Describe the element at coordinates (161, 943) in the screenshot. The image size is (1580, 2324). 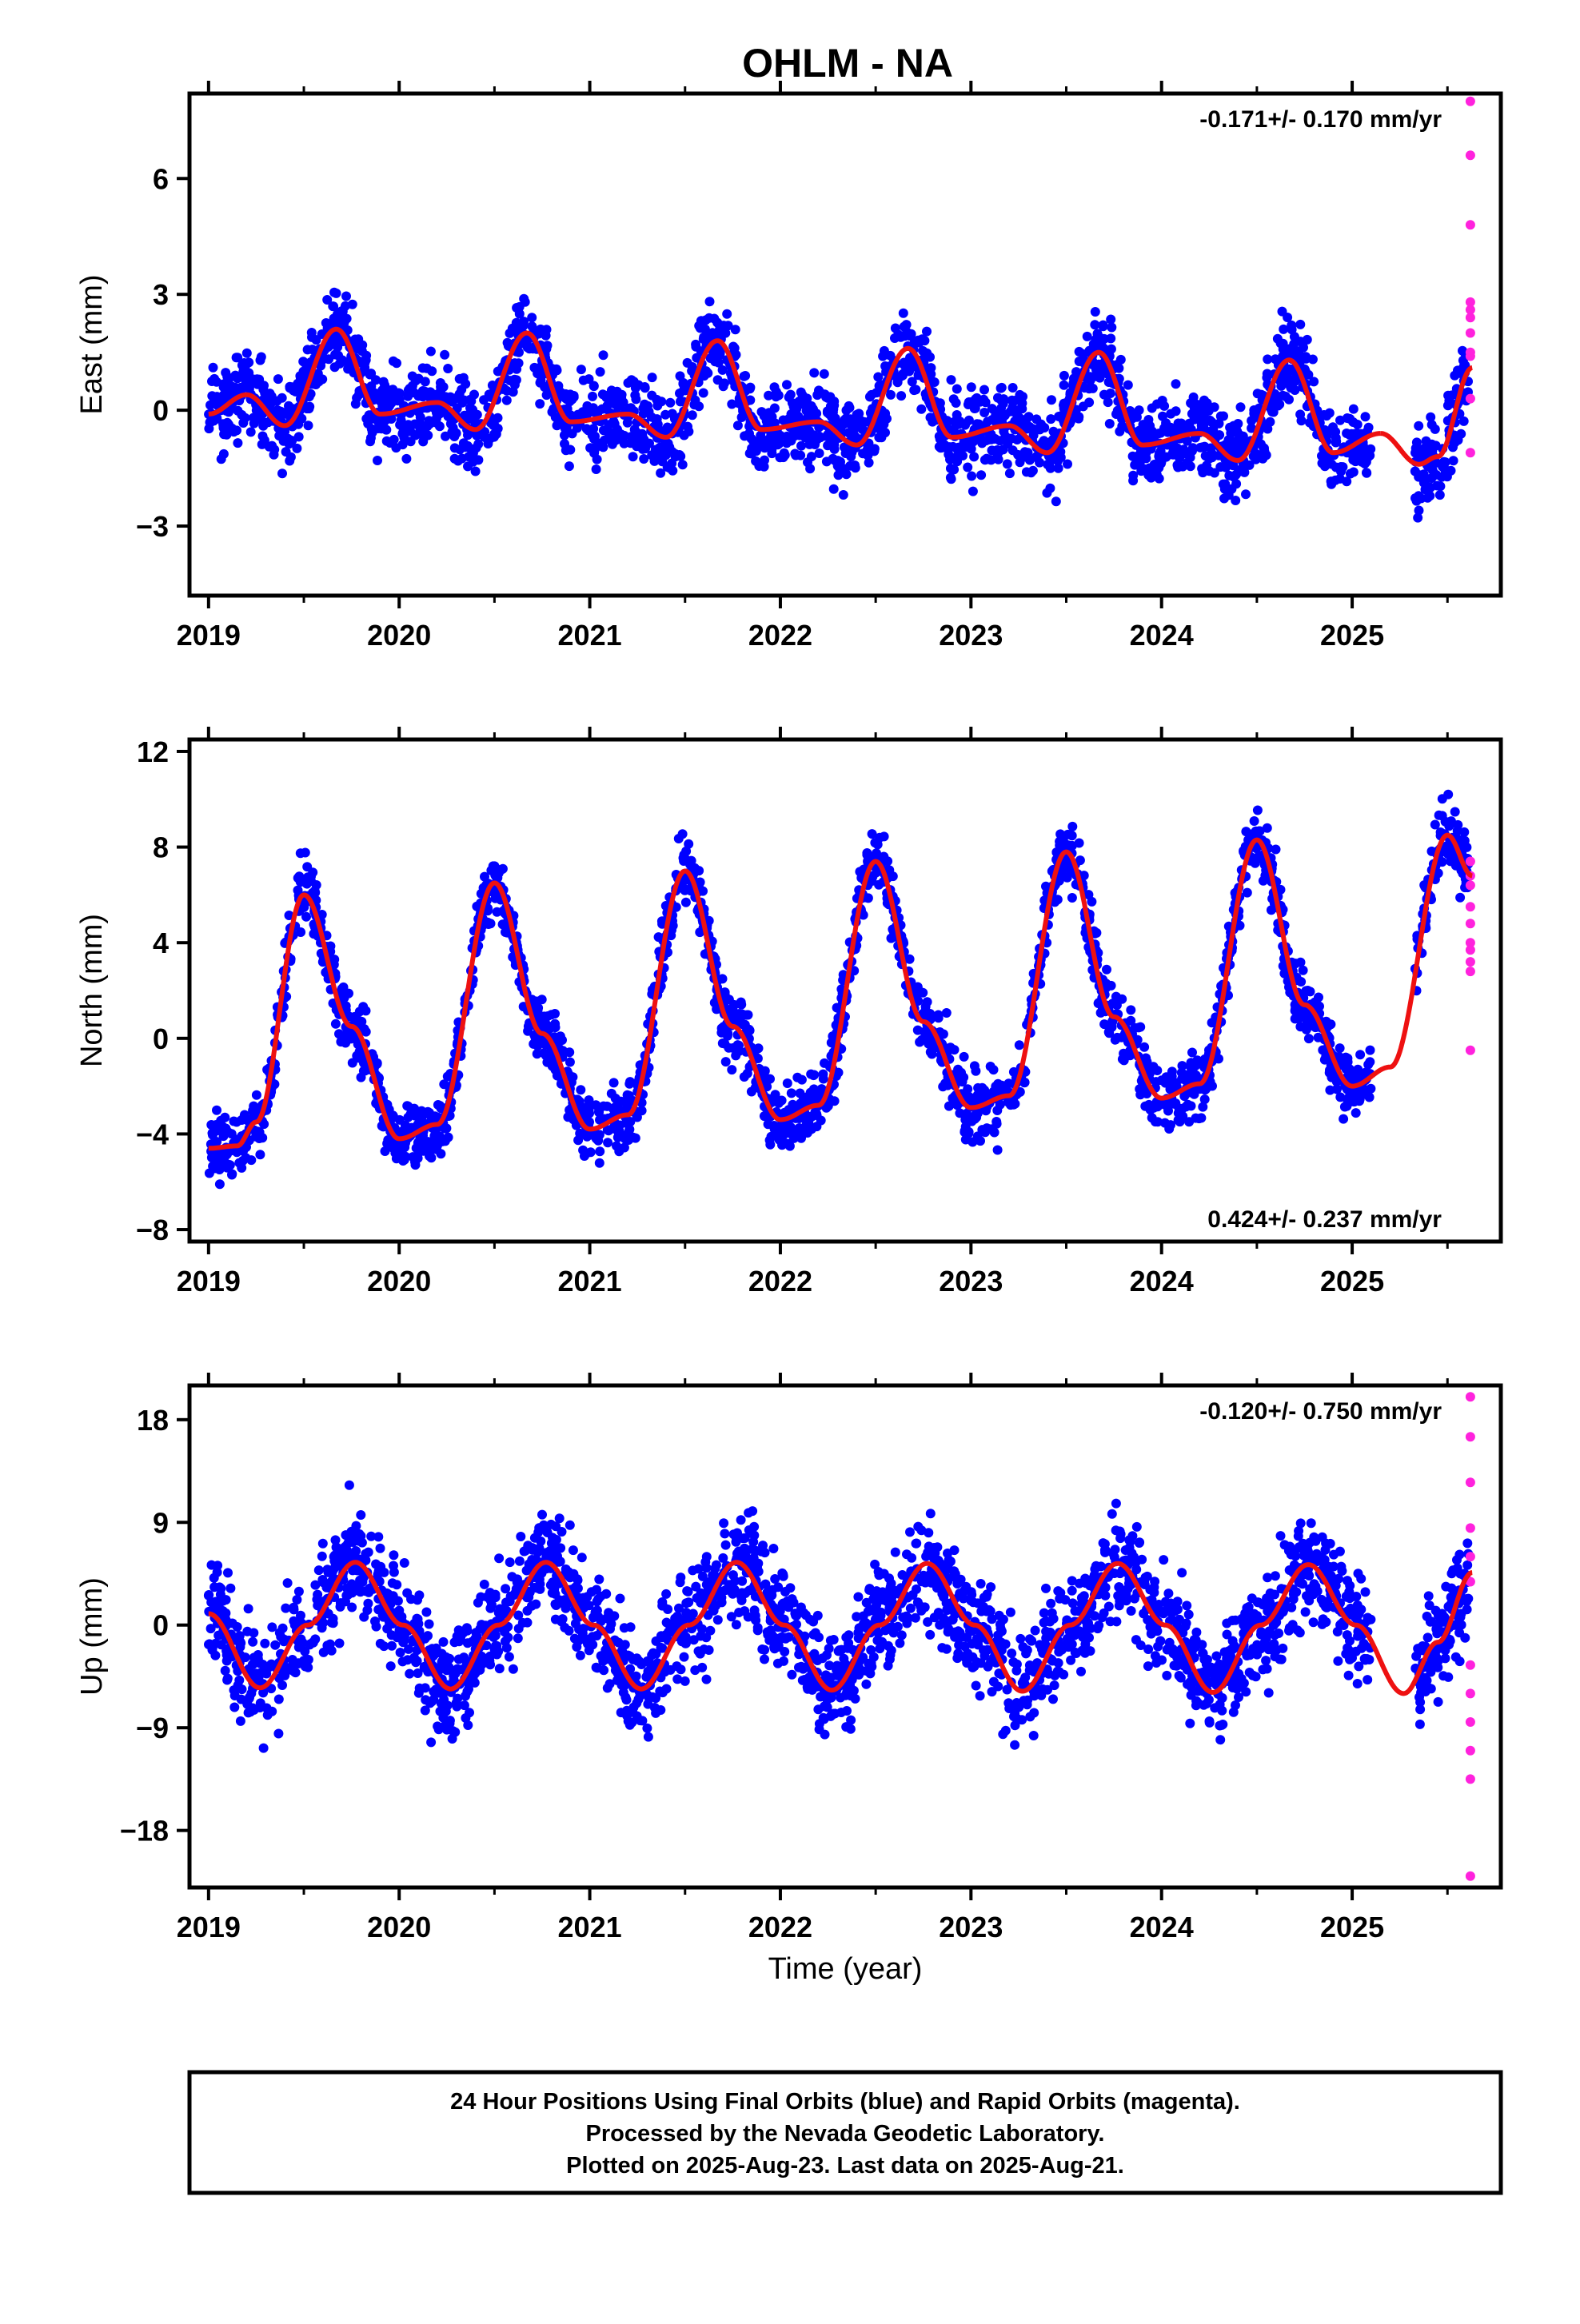
I see `y-tick-label: 4` at that location.